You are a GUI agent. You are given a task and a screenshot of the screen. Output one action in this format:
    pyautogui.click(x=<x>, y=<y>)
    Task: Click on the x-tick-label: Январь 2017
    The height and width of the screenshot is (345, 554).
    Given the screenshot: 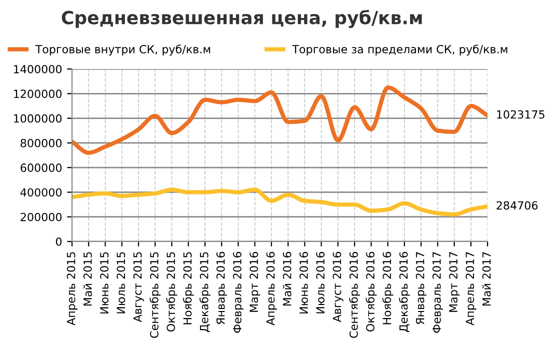 What is the action you would take?
    pyautogui.click(x=421, y=288)
    